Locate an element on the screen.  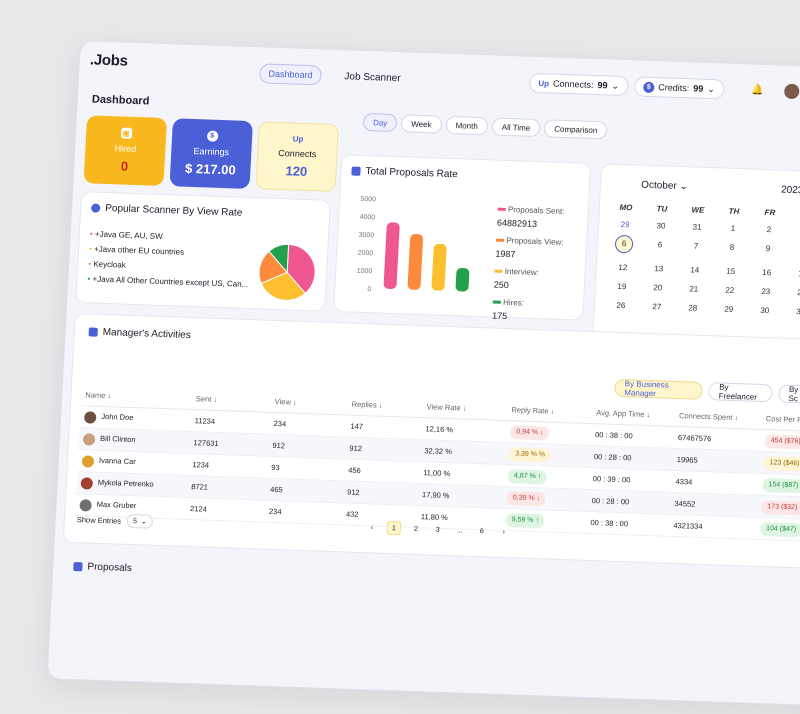
dollar-icon: $ is located at coordinates (212, 136).